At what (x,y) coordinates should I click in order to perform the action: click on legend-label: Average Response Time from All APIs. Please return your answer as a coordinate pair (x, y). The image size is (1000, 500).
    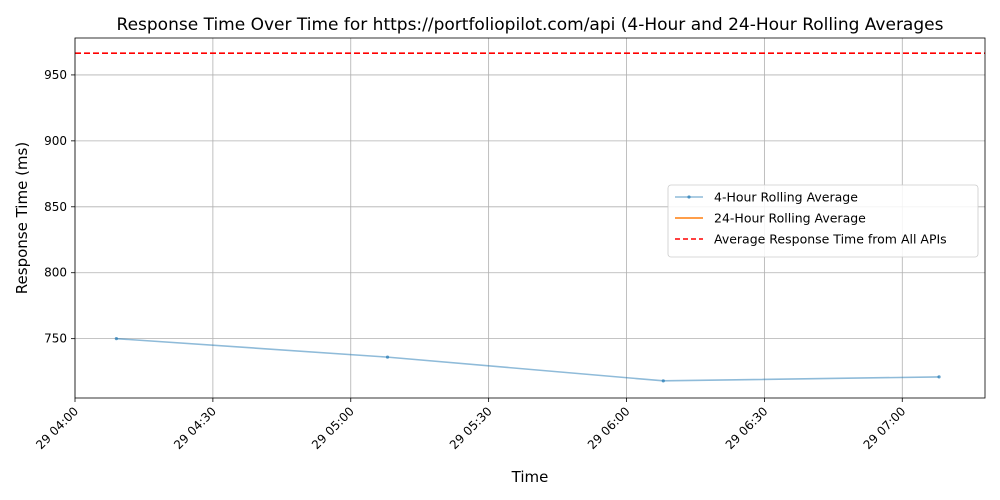
    Looking at the image, I should click on (830, 239).